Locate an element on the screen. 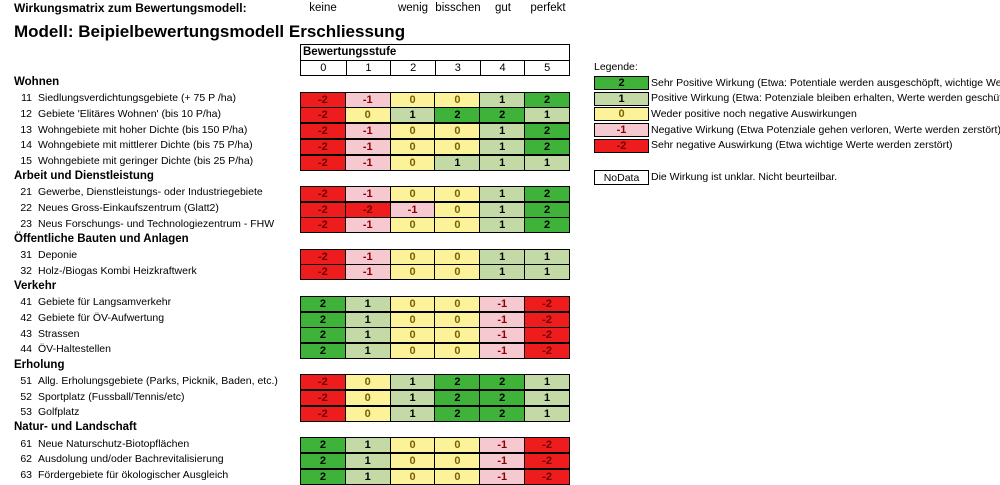 The image size is (1000, 485). criteria-row-label: 52 Sportplatz (Fussball/Tennis/etc) is located at coordinates (99, 397).